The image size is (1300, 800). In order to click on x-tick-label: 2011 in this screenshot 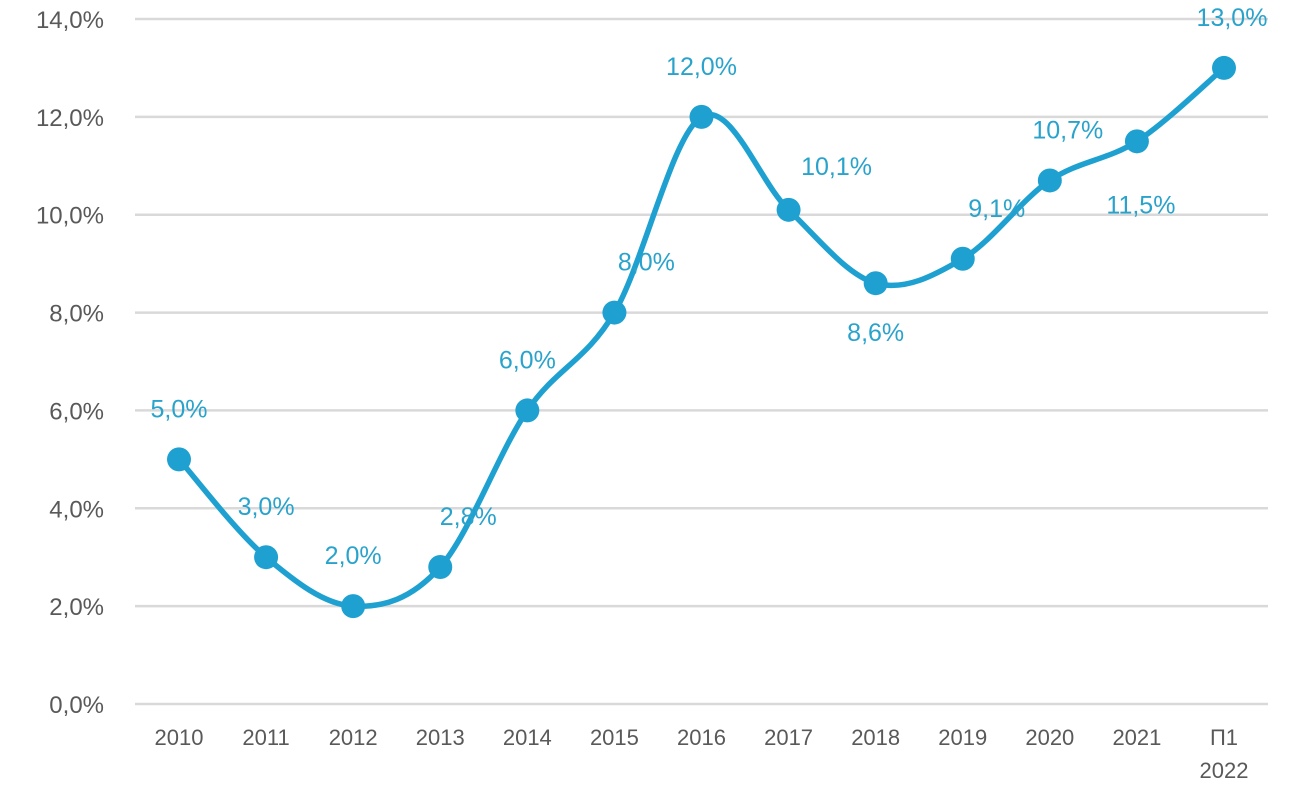, I will do `click(265, 737)`.